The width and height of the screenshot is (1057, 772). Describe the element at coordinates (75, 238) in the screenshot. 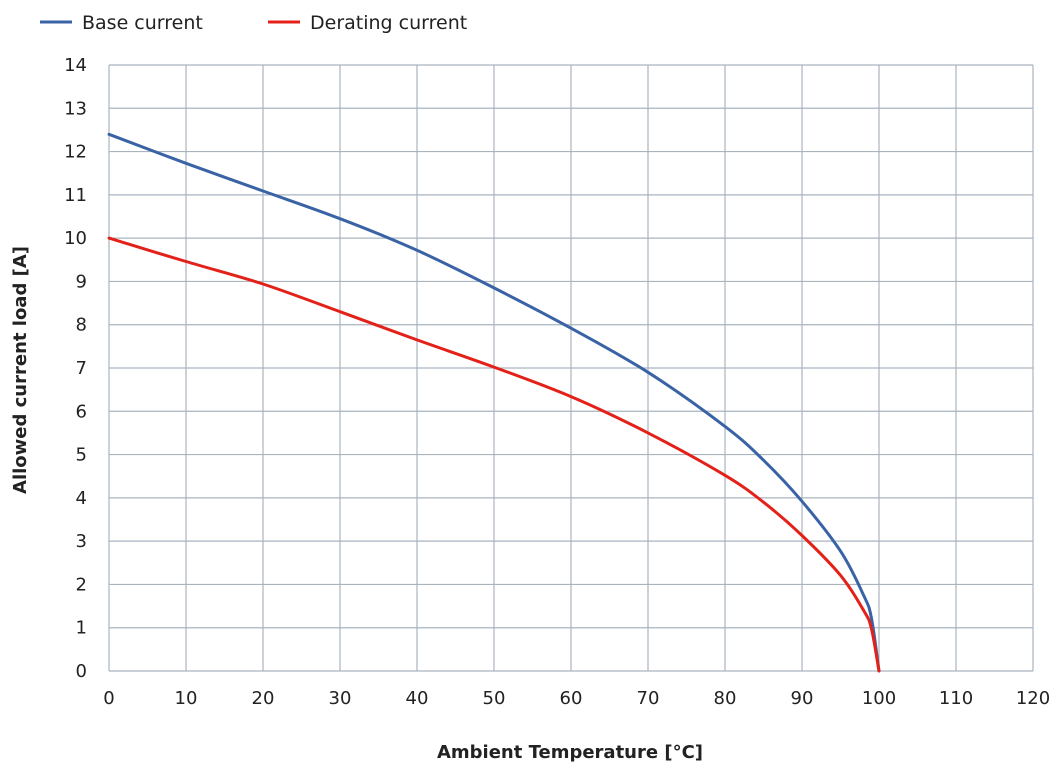

I see `y-tick-label: 10` at that location.